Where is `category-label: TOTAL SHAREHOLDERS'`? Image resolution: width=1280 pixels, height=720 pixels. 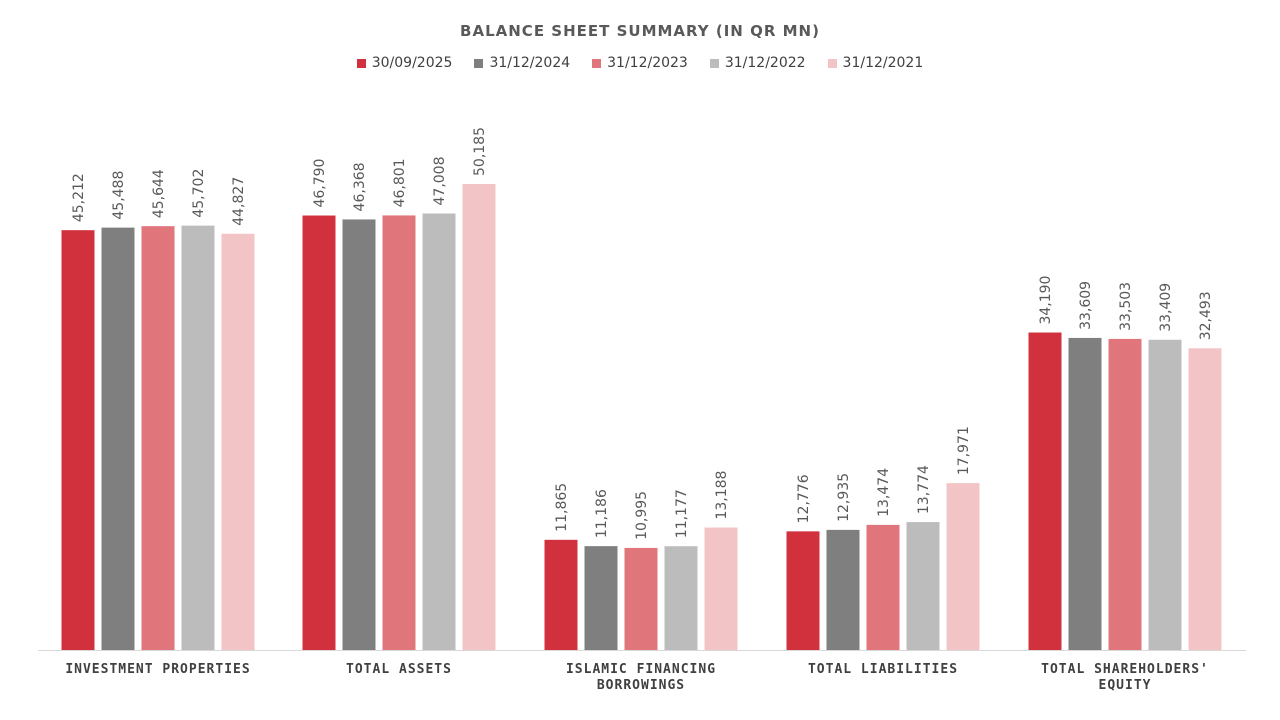 category-label: TOTAL SHAREHOLDERS' is located at coordinates (1125, 669).